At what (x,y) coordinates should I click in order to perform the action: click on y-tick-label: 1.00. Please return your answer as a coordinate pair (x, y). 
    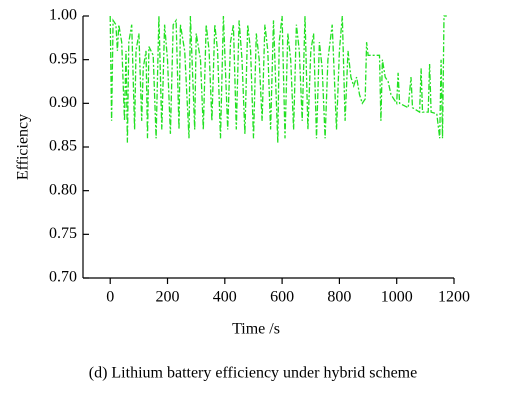
    Looking at the image, I should click on (63, 15).